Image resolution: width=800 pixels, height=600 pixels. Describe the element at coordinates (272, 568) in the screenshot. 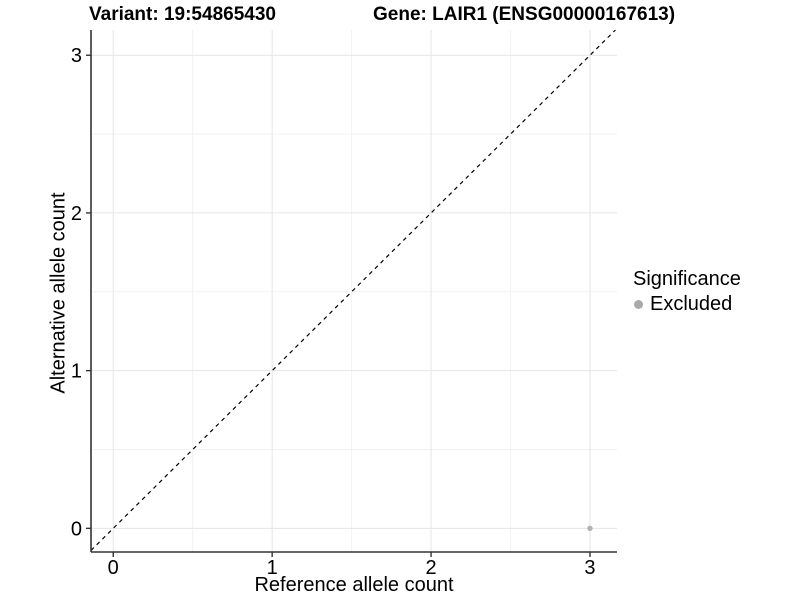

I see `x-tick-label: 1` at that location.